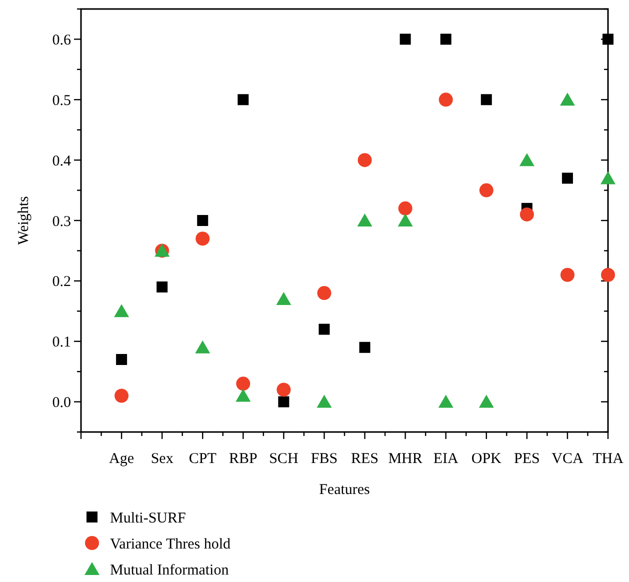 This screenshot has width=629, height=582. I want to click on legend-label: Mutual Information, so click(170, 570).